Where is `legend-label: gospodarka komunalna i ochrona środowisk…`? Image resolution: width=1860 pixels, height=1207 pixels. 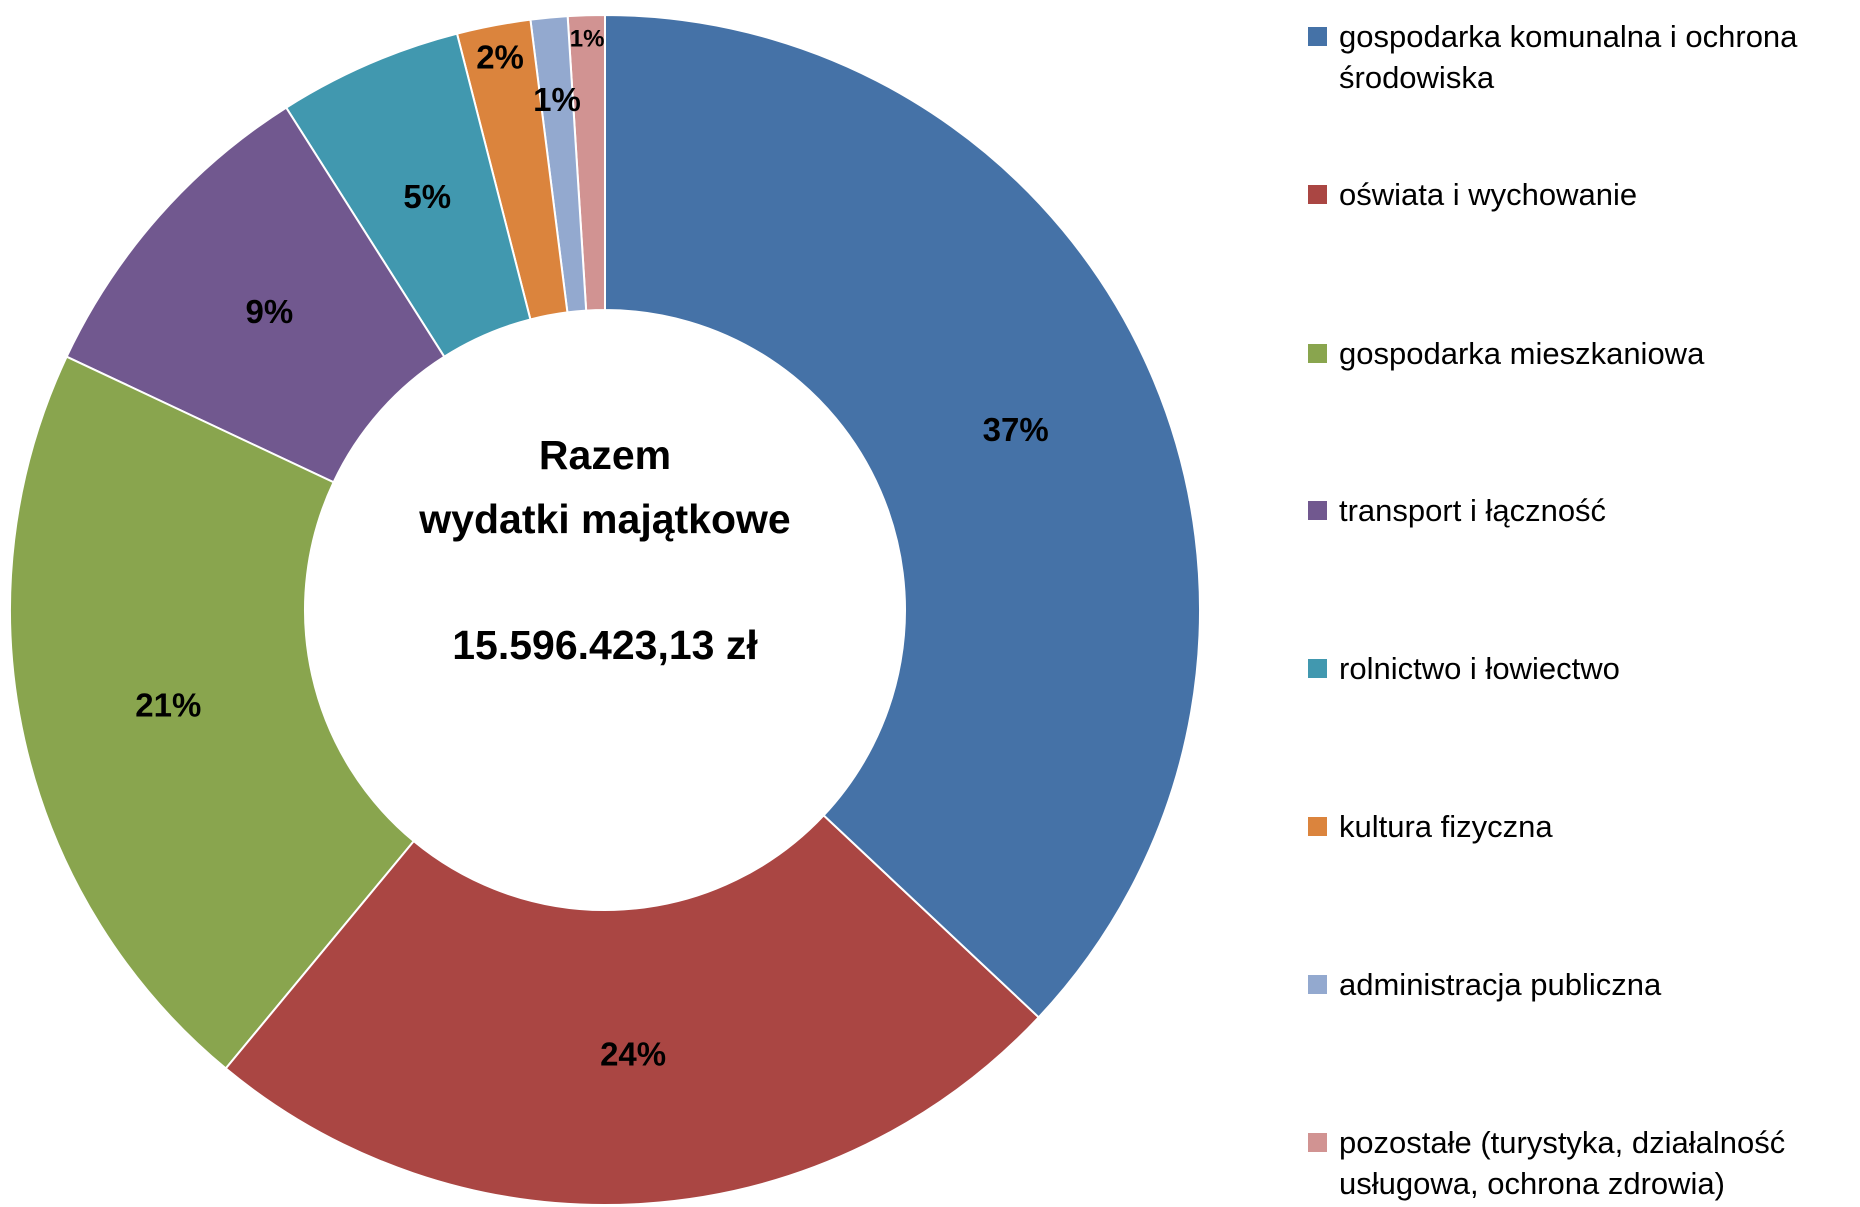
legend-label: gospodarka komunalna i ochrona środowisk… is located at coordinates (1568, 57).